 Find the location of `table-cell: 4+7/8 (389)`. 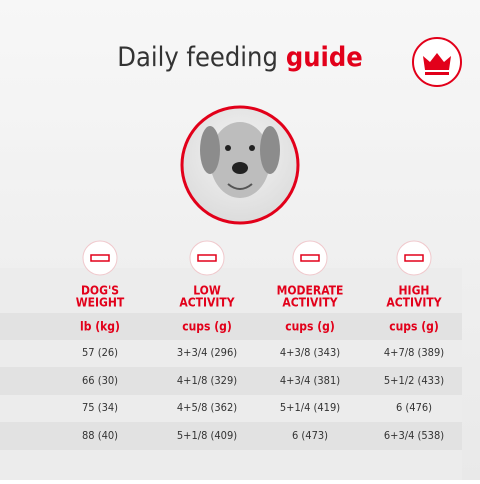

table-cell: 4+7/8 (389) is located at coordinates (414, 352).